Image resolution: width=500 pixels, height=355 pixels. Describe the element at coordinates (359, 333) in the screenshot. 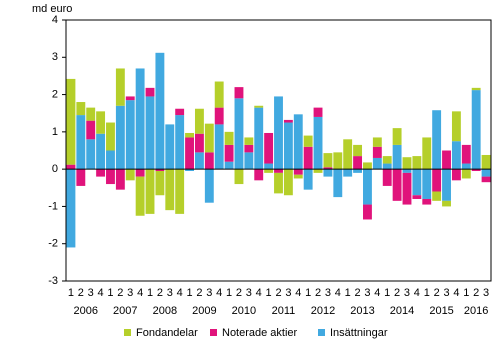

I see `legend-label: Insättningar` at that location.